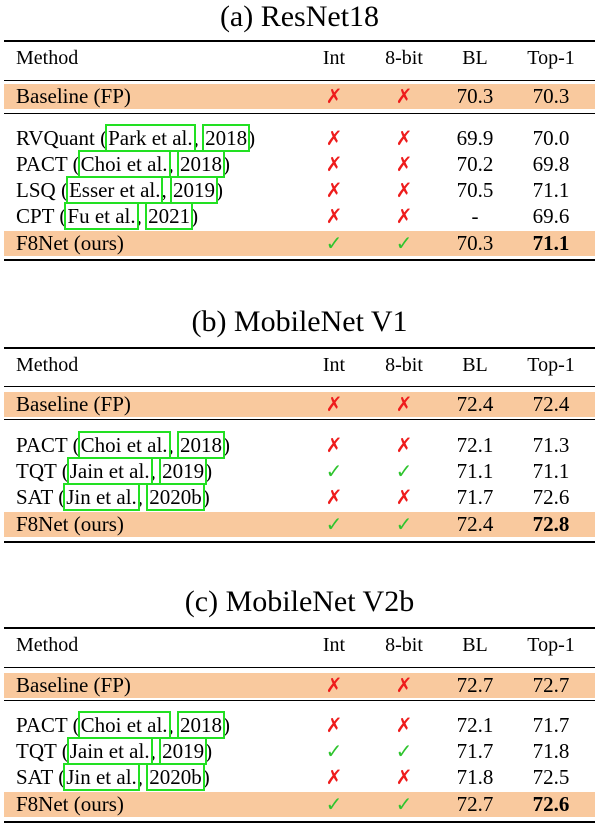  Describe the element at coordinates (551, 685) in the screenshot. I see `top1-value: 72.7` at that location.